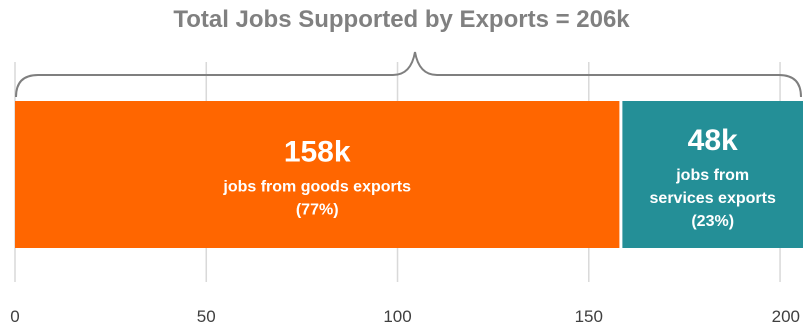 The width and height of the screenshot is (803, 329). I want to click on desc-label-services-1: services exports, so click(713, 198).